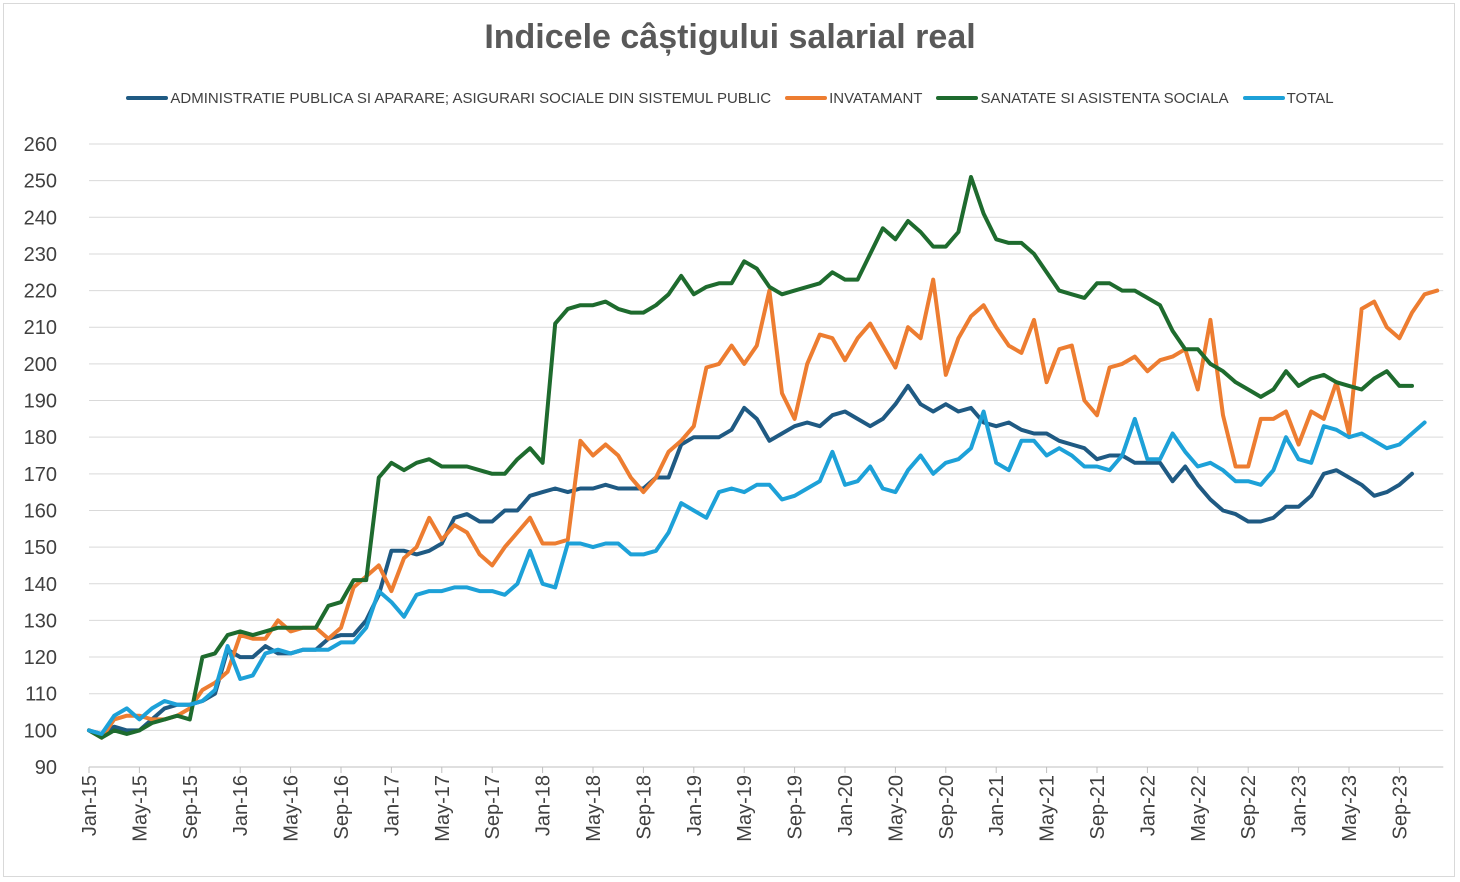 This screenshot has height=882, width=1460. Describe the element at coordinates (40, 658) in the screenshot. I see `y-tick-label: 120` at that location.